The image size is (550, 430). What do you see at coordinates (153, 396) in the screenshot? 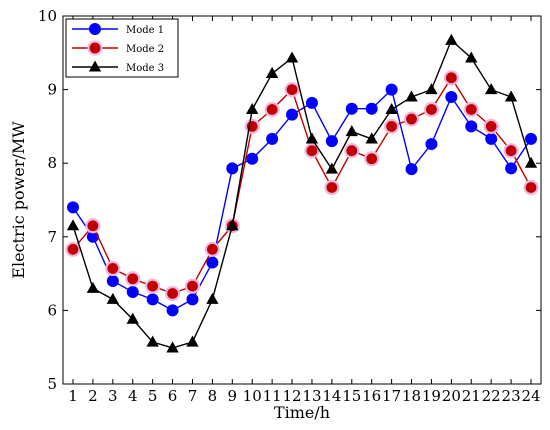
I see `x-tick-label: 5` at bounding box center [153, 396].